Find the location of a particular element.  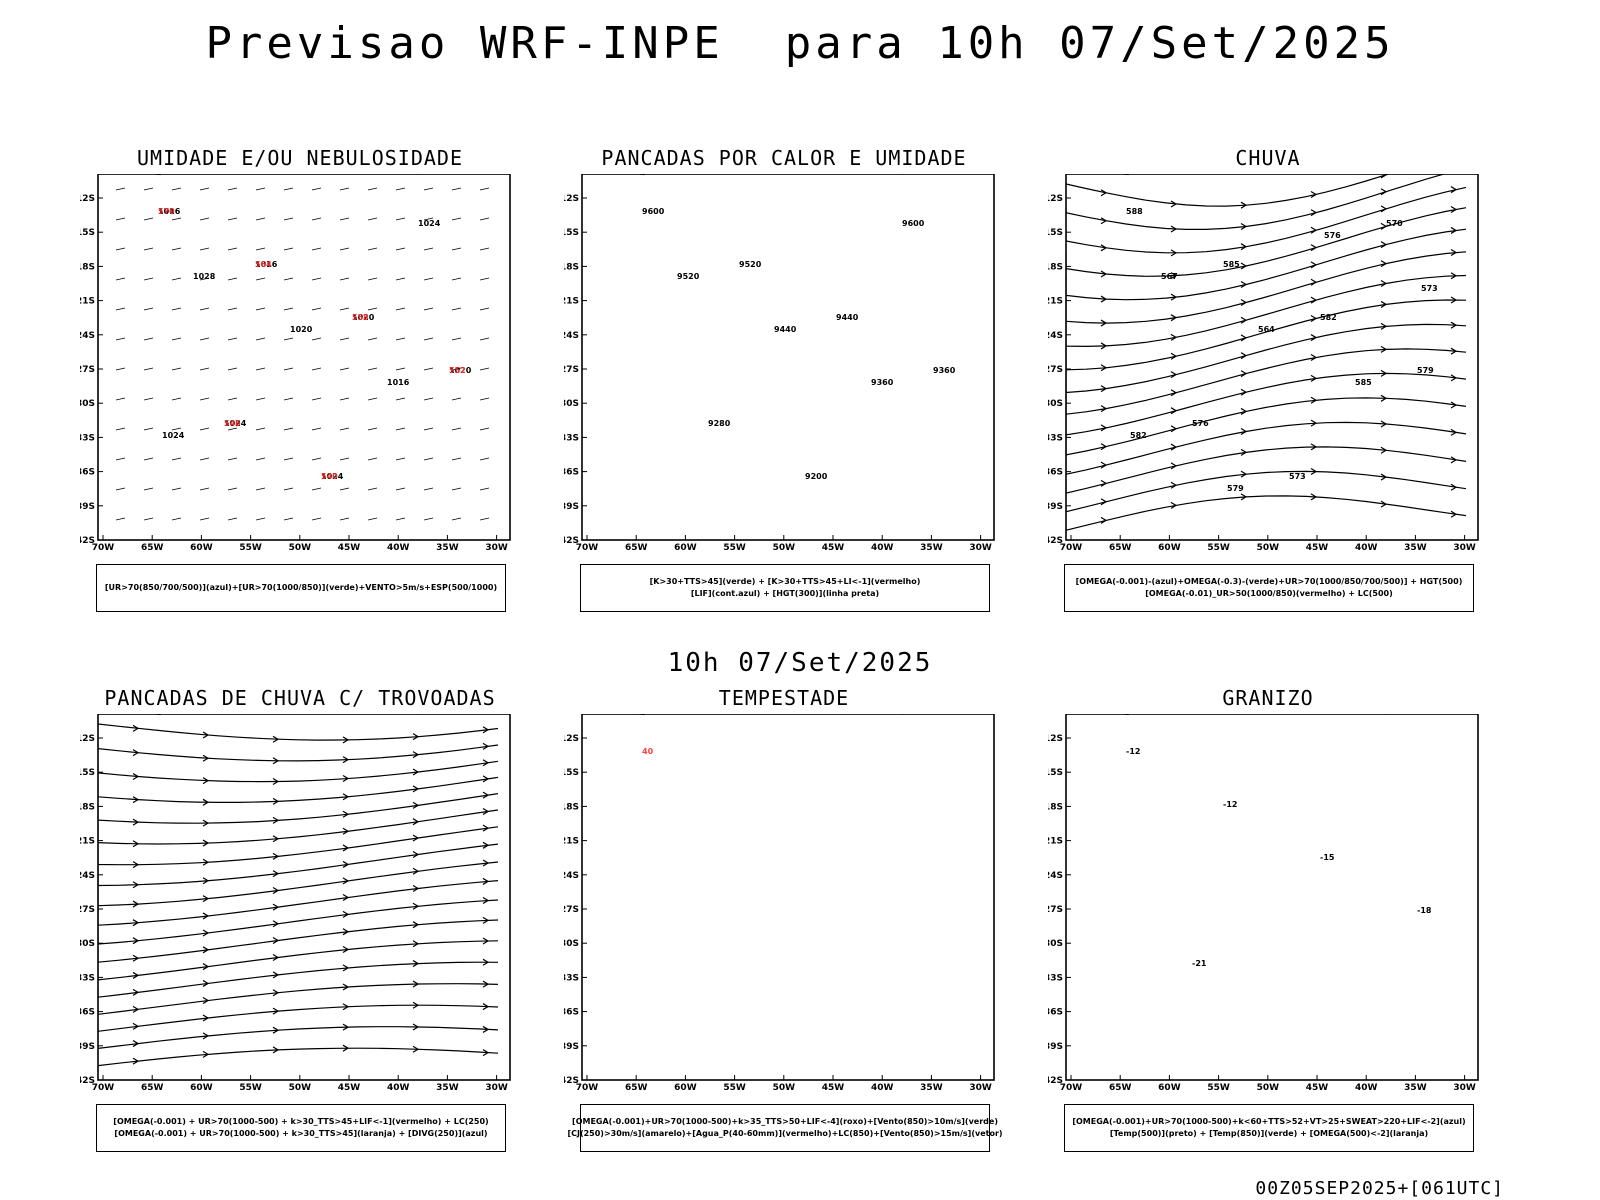

contour-label: -12 is located at coordinates (1230, 804).